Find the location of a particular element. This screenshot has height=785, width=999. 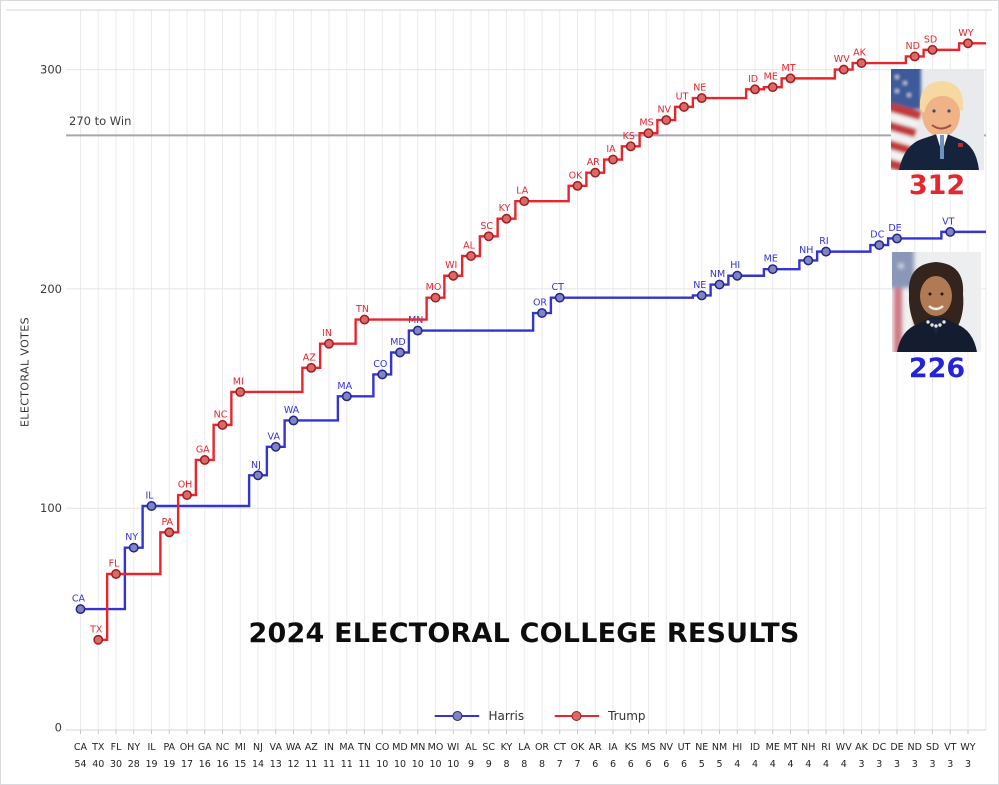

trump-state-label-ME: ME is located at coordinates (771, 77).